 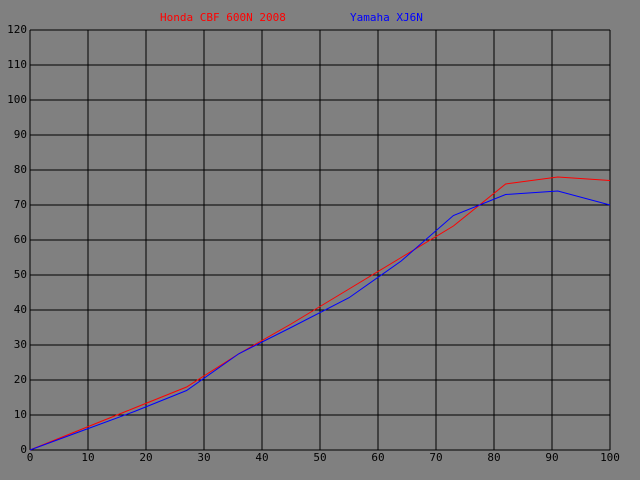 What do you see at coordinates (20, 204) in the screenshot?
I see `y-tick-label: 70` at bounding box center [20, 204].